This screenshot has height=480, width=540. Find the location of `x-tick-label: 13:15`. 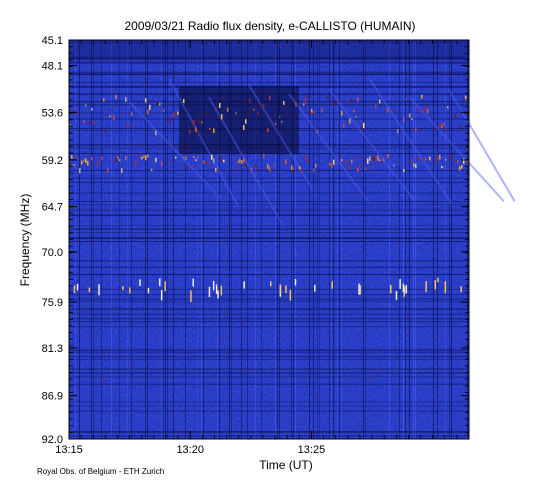

x-tick-label: 13:15 is located at coordinates (69, 450).